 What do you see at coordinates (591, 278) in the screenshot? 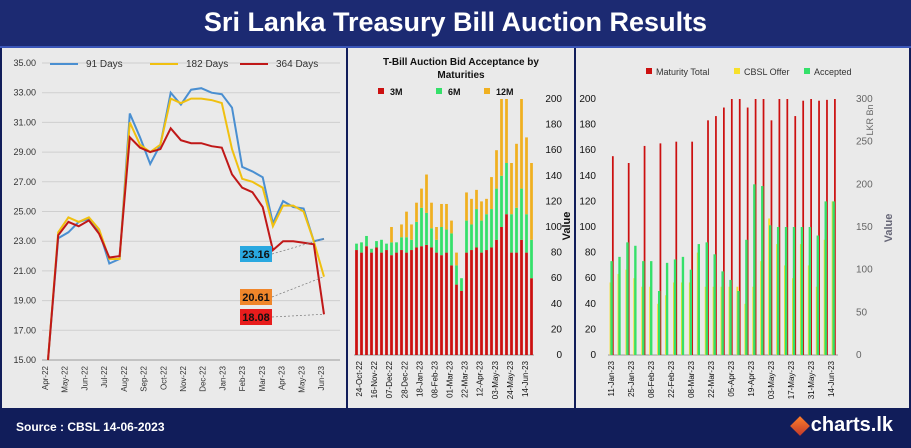
I see `y-tick-label: 60` at bounding box center [591, 278].